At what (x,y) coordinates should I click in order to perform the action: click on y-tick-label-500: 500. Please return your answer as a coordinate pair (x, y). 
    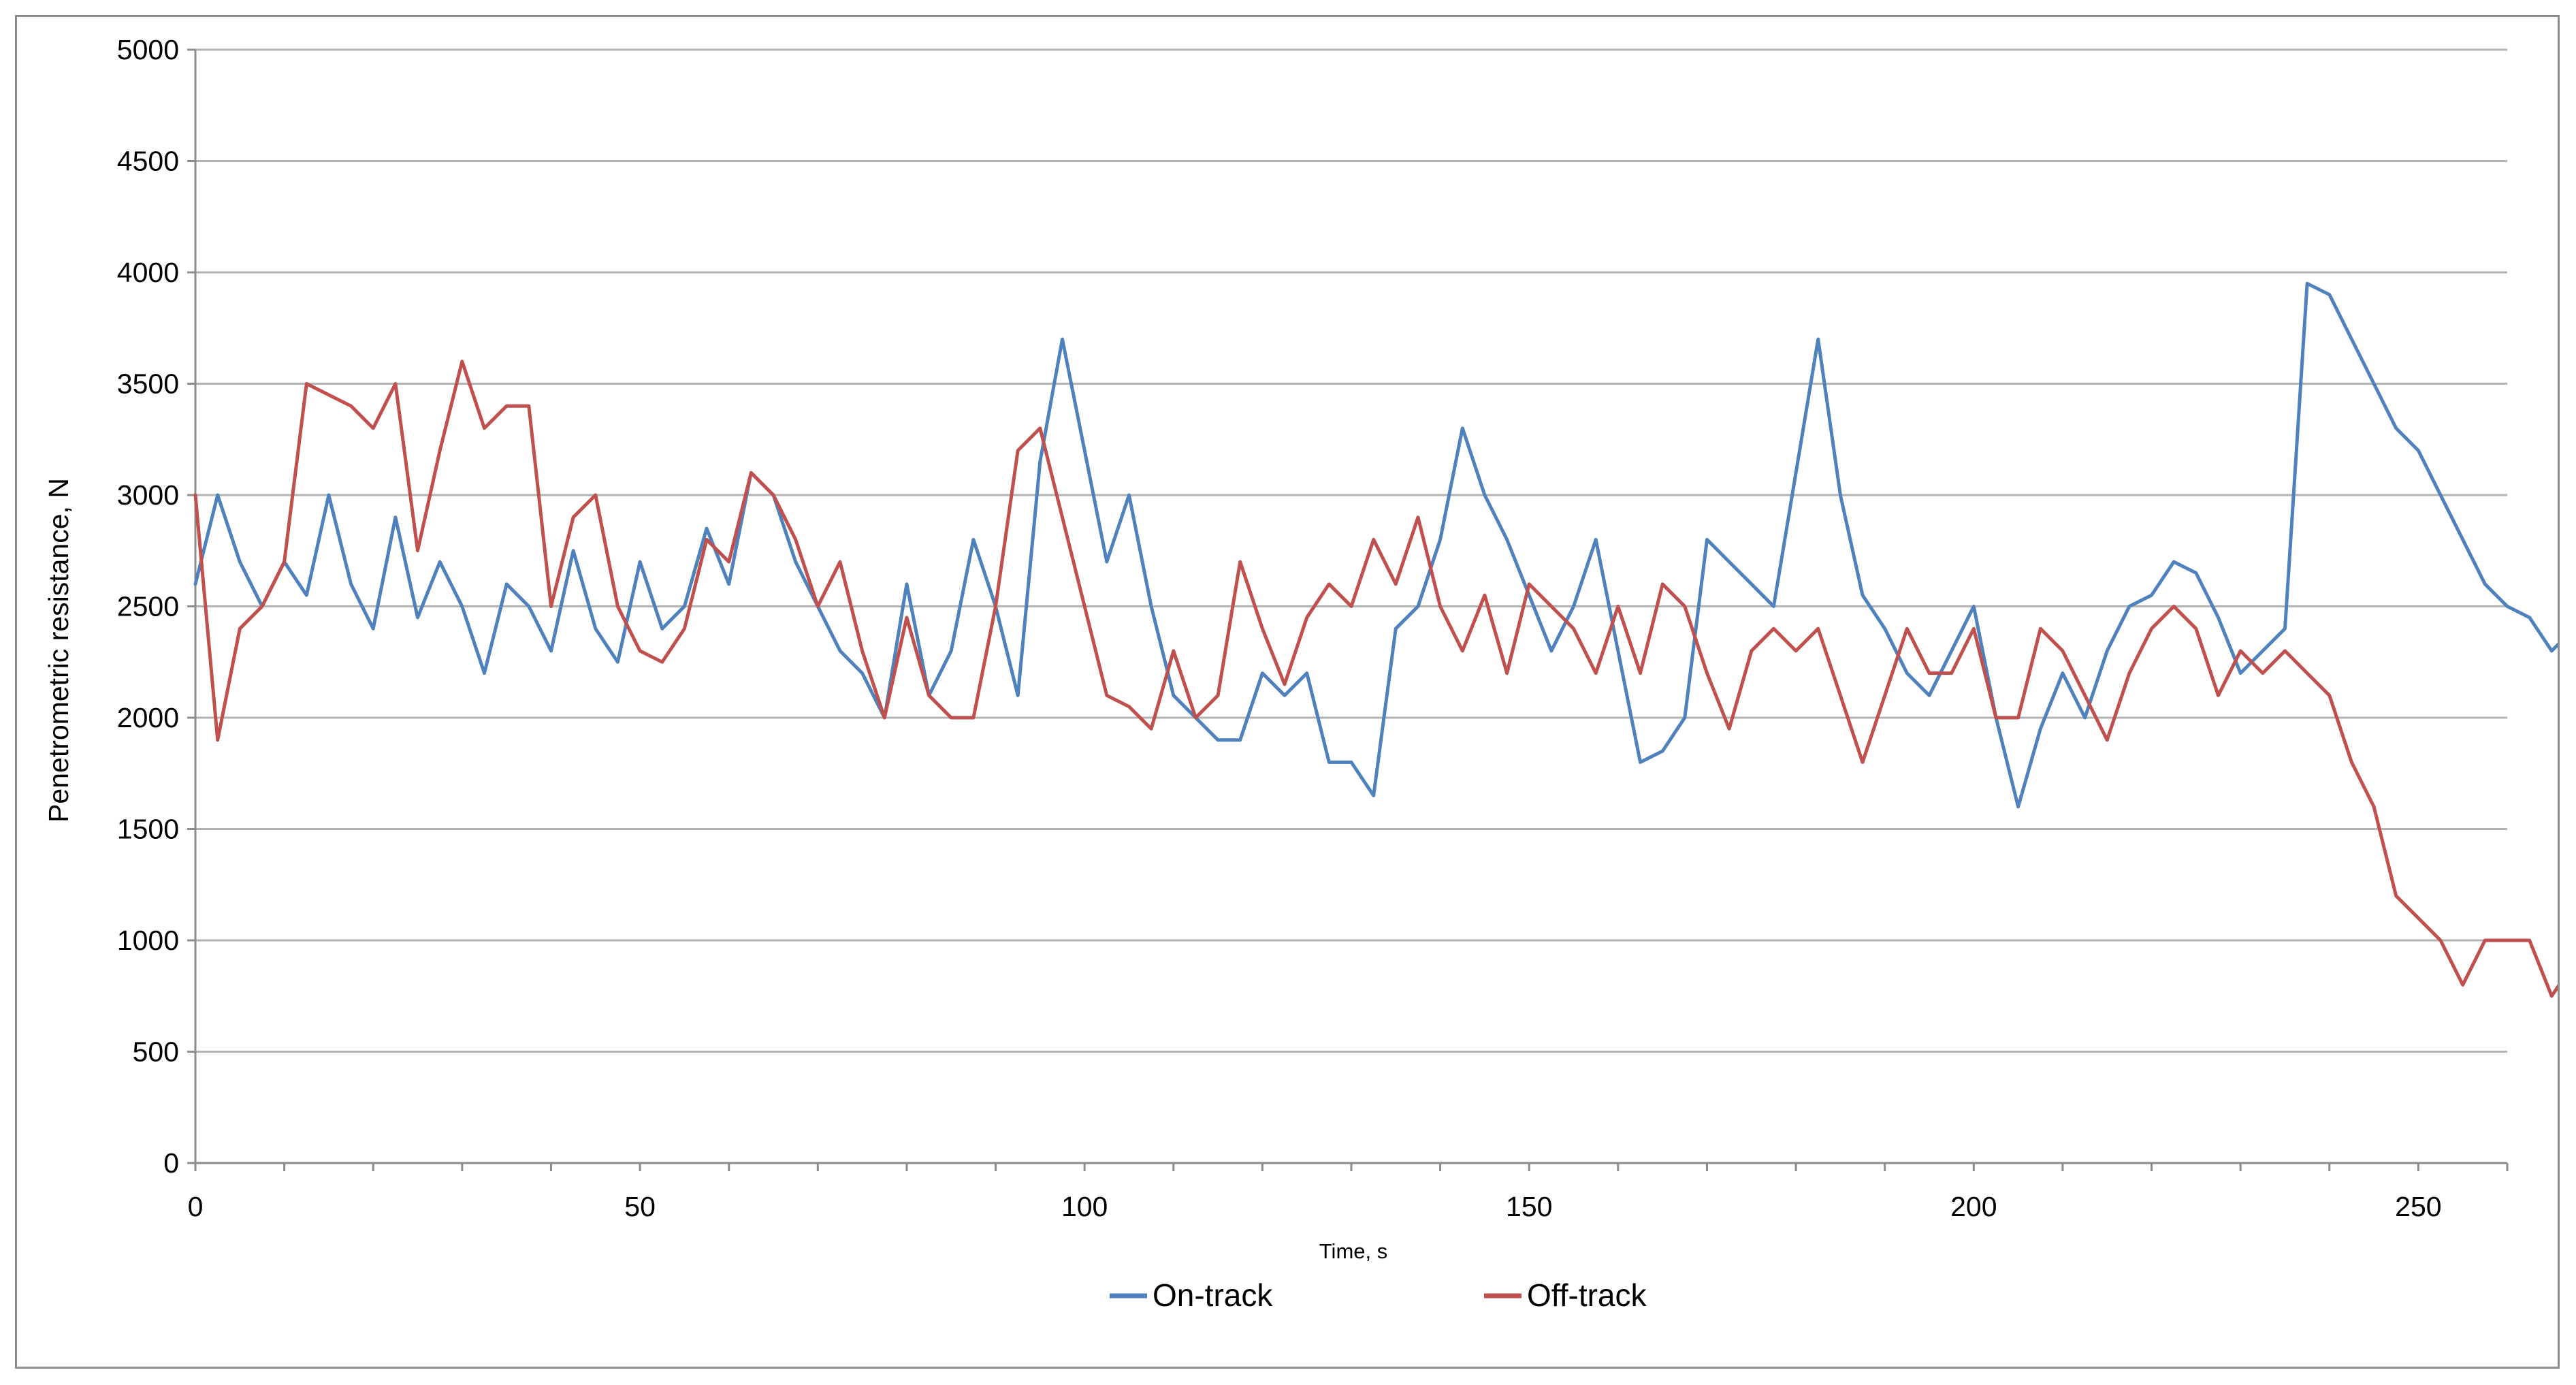
    Looking at the image, I should click on (156, 1052).